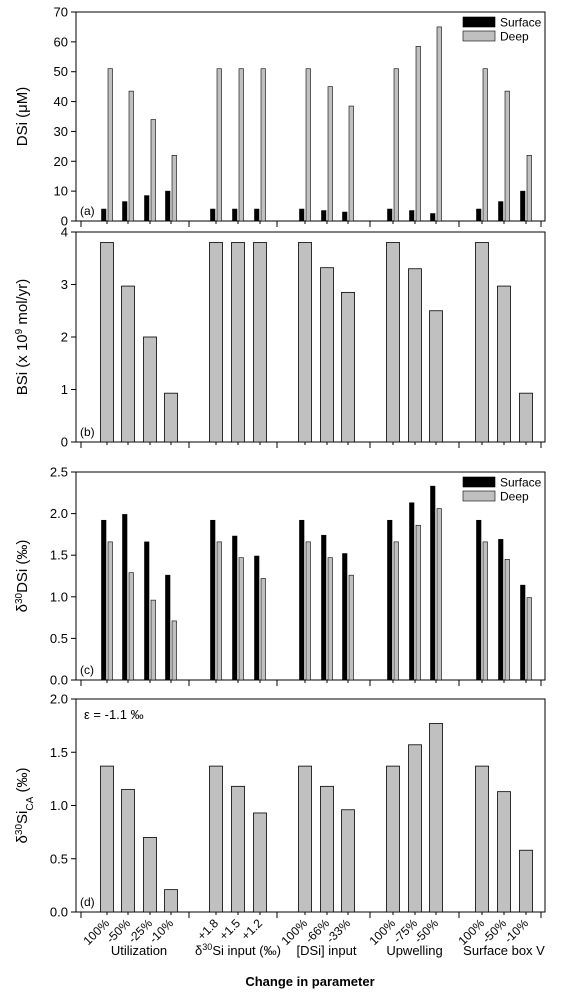  Describe the element at coordinates (327, 950) in the screenshot. I see `group-label: [DSi] input` at that location.